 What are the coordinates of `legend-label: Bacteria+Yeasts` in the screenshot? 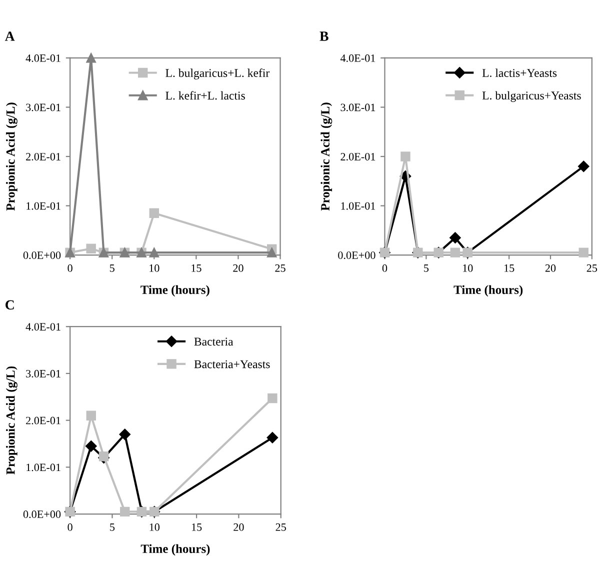 It's located at (232, 364).